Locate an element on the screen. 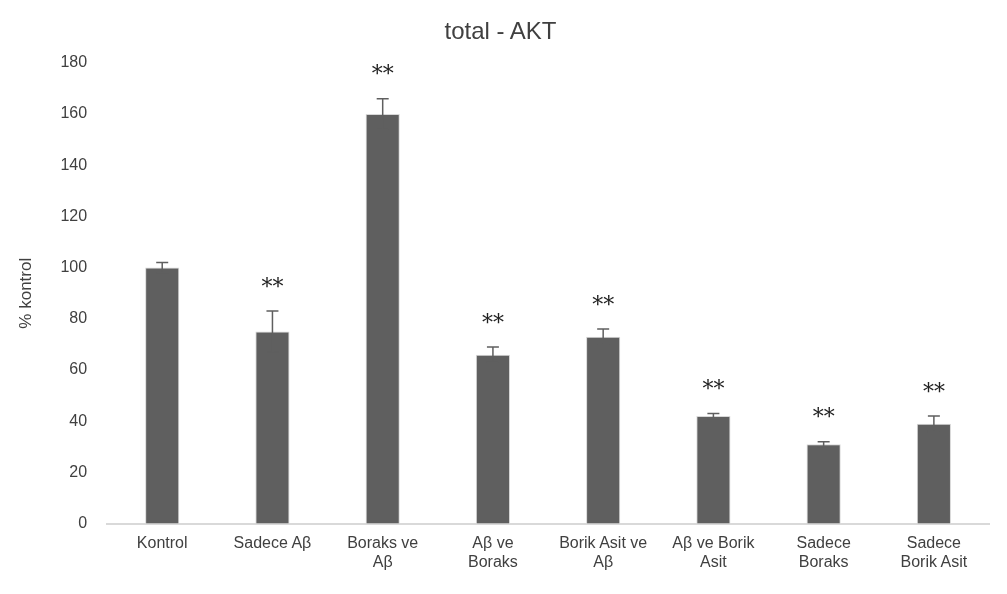  y-tick-label: 0 is located at coordinates (83, 523).